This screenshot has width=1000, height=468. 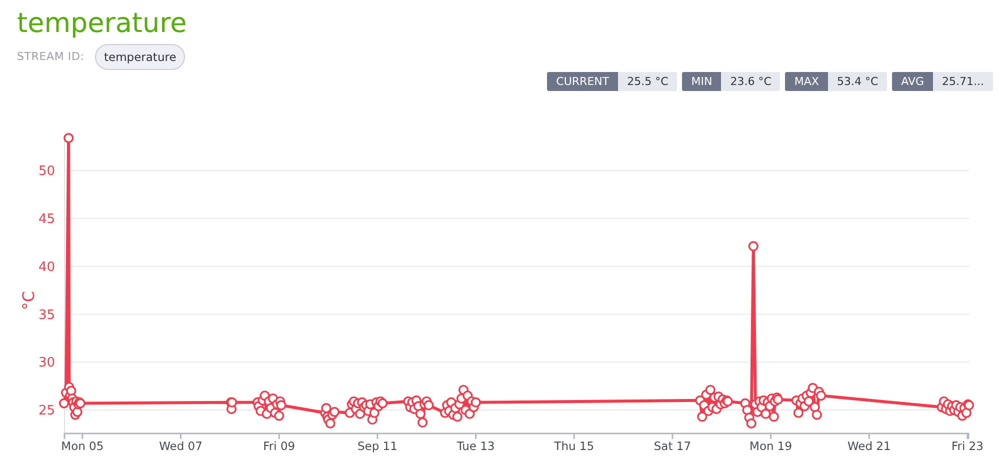 What do you see at coordinates (967, 446) in the screenshot?
I see `x-tick-label: Fri 23` at bounding box center [967, 446].